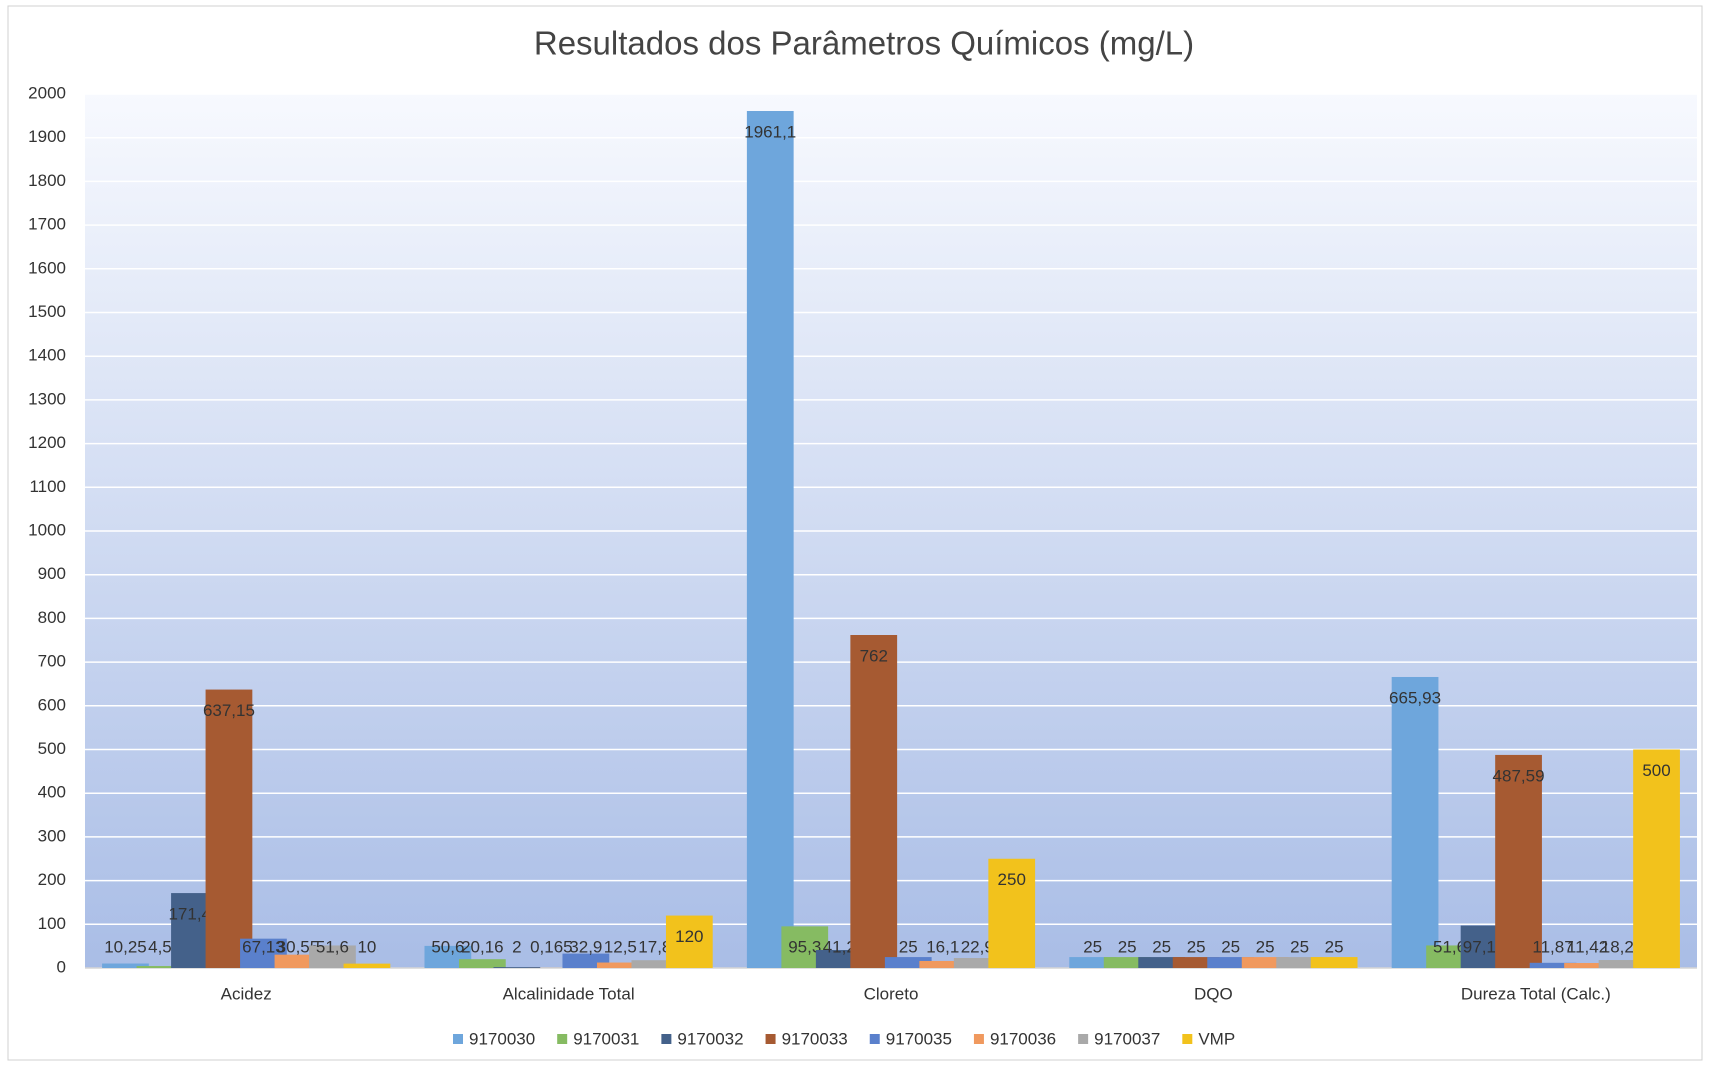 The width and height of the screenshot is (1709, 1066). I want to click on data-label: 120, so click(689, 936).